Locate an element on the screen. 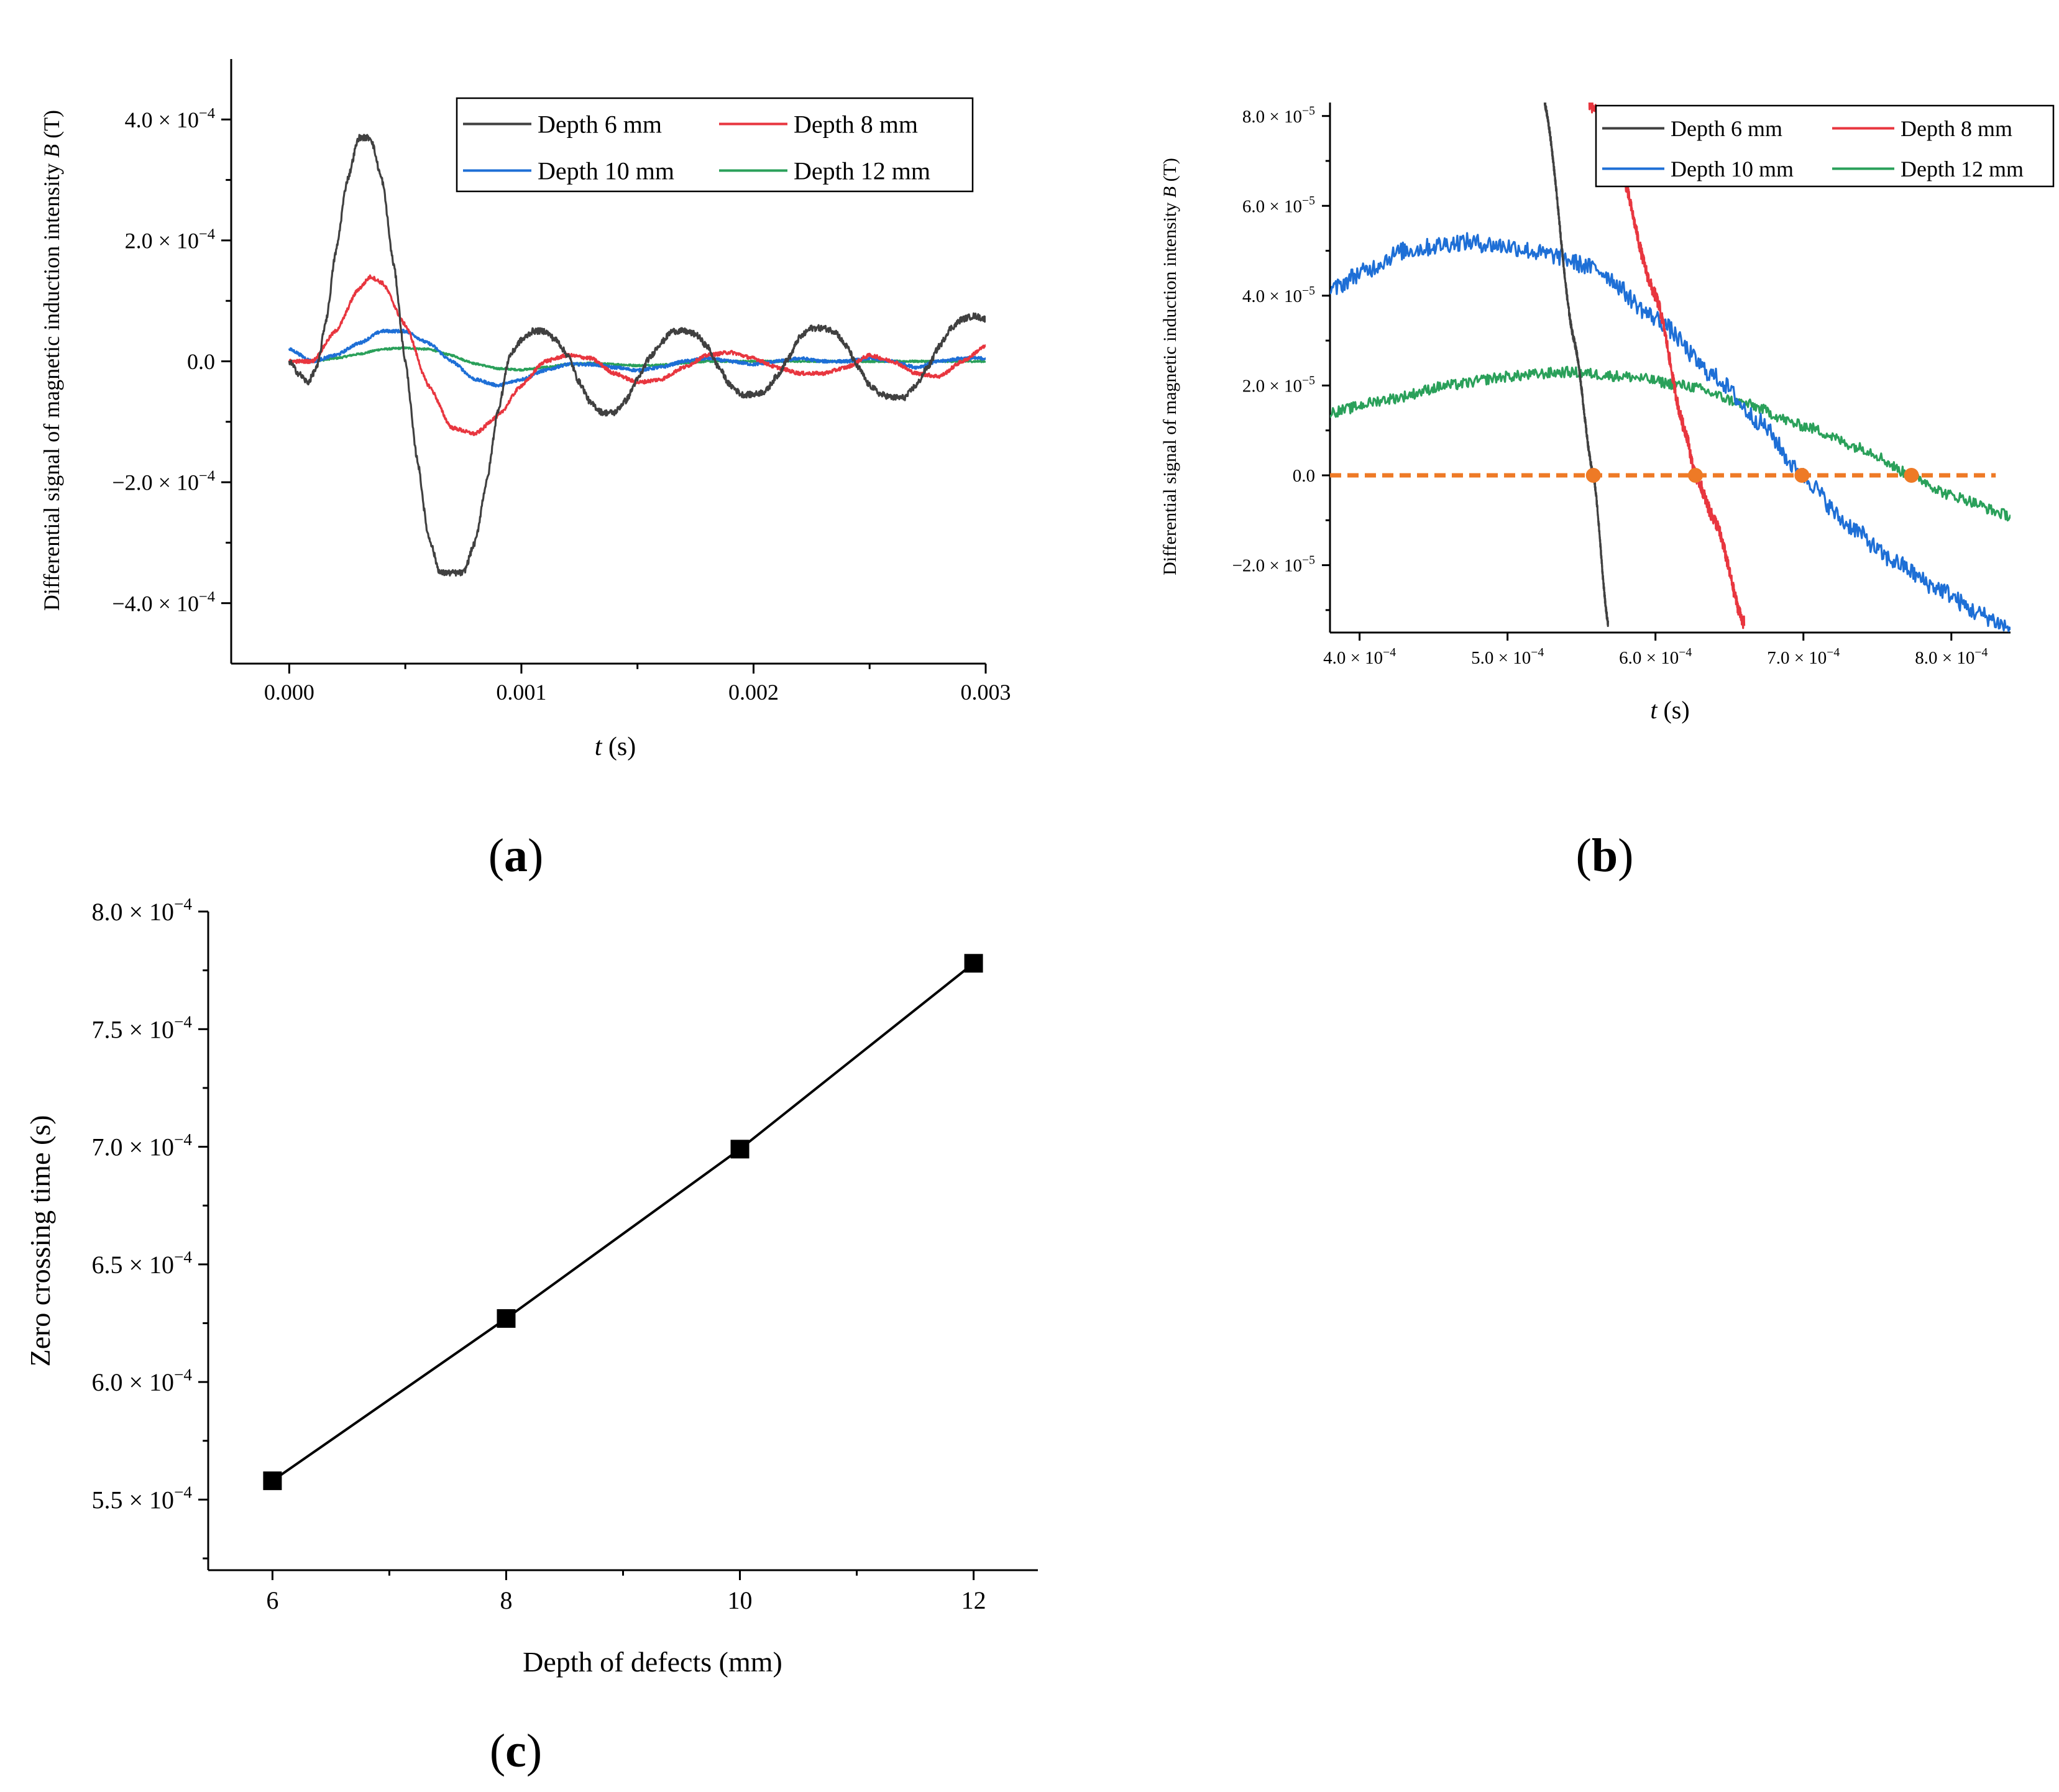 The height and width of the screenshot is (1792, 2059). y-tick-label: 6.0 × 10⁻⁴ is located at coordinates (142, 1380).